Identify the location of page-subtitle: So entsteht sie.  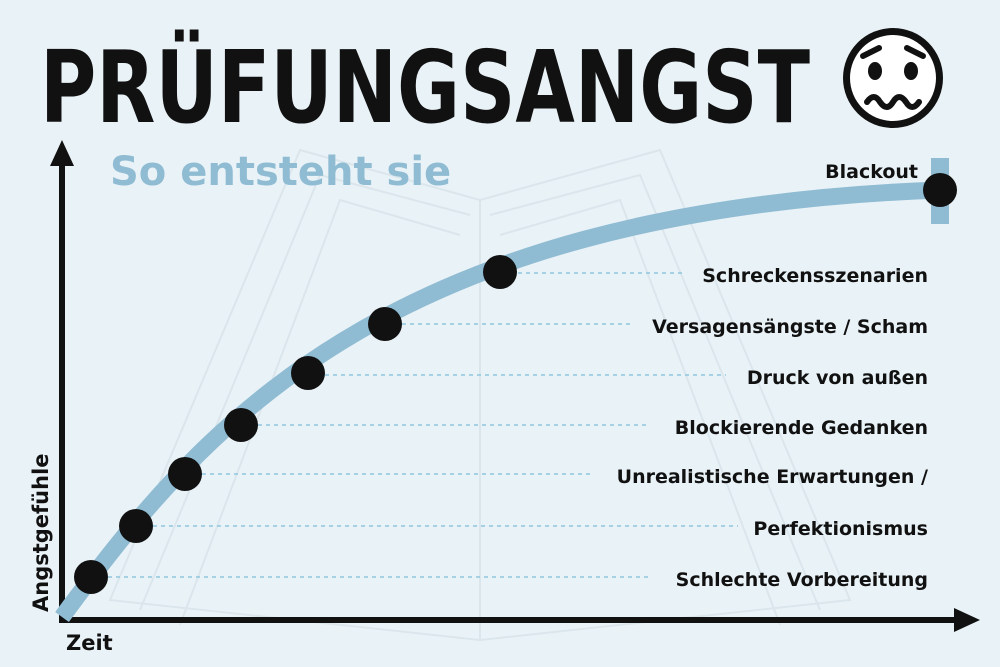
(280, 172).